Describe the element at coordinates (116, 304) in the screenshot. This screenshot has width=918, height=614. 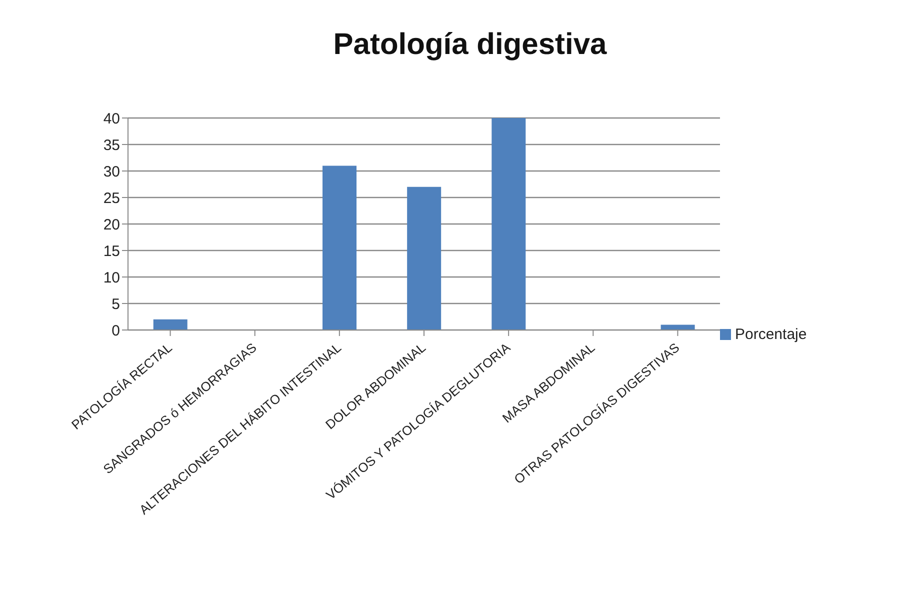
I see `y-tick-label: 5` at that location.